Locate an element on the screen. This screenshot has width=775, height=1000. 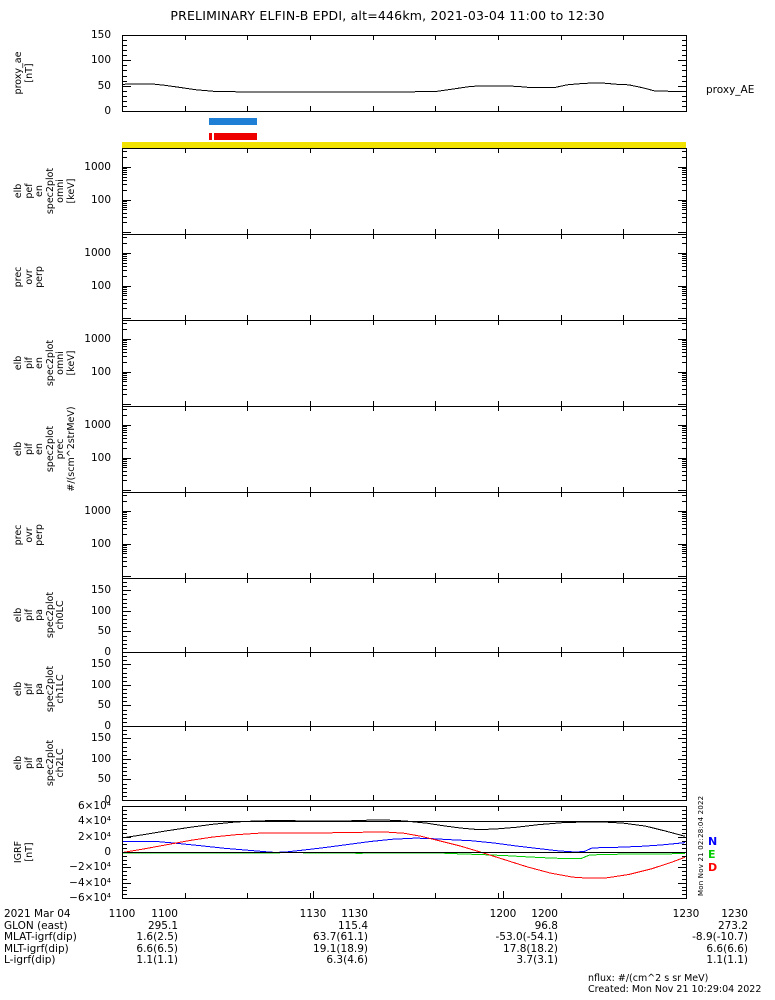
ephemeris-cell: 1.1(1.1) is located at coordinates (157, 960).